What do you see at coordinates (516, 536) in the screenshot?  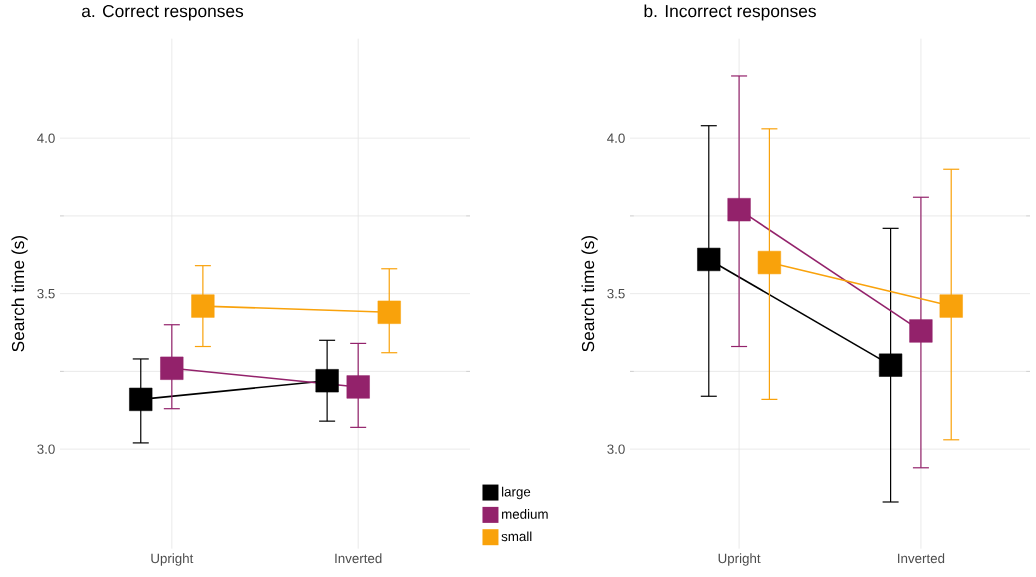 I see `legend-label: small` at bounding box center [516, 536].